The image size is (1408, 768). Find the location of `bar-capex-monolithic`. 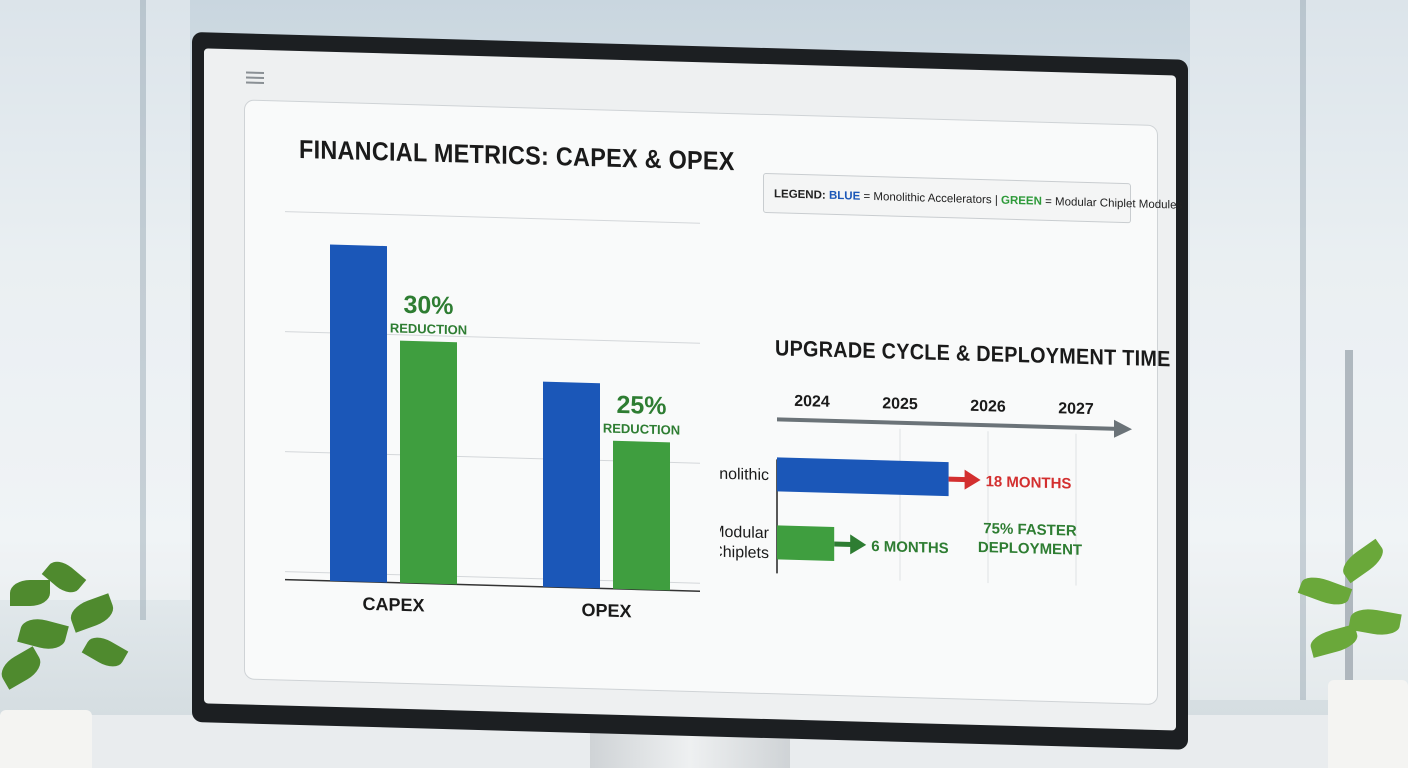

bar-capex-monolithic is located at coordinates (358, 413).